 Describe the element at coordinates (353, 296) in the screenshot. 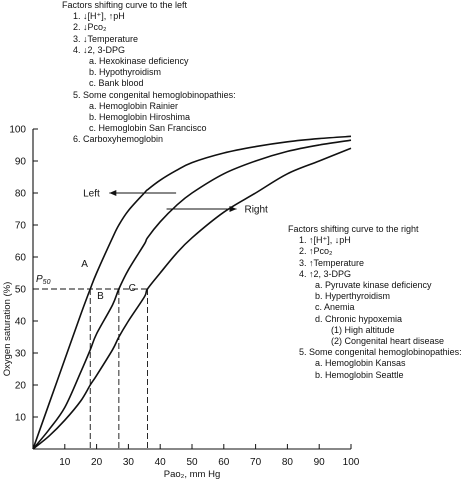

I see `right-factor-item: b. Hyperthyroidism` at that location.